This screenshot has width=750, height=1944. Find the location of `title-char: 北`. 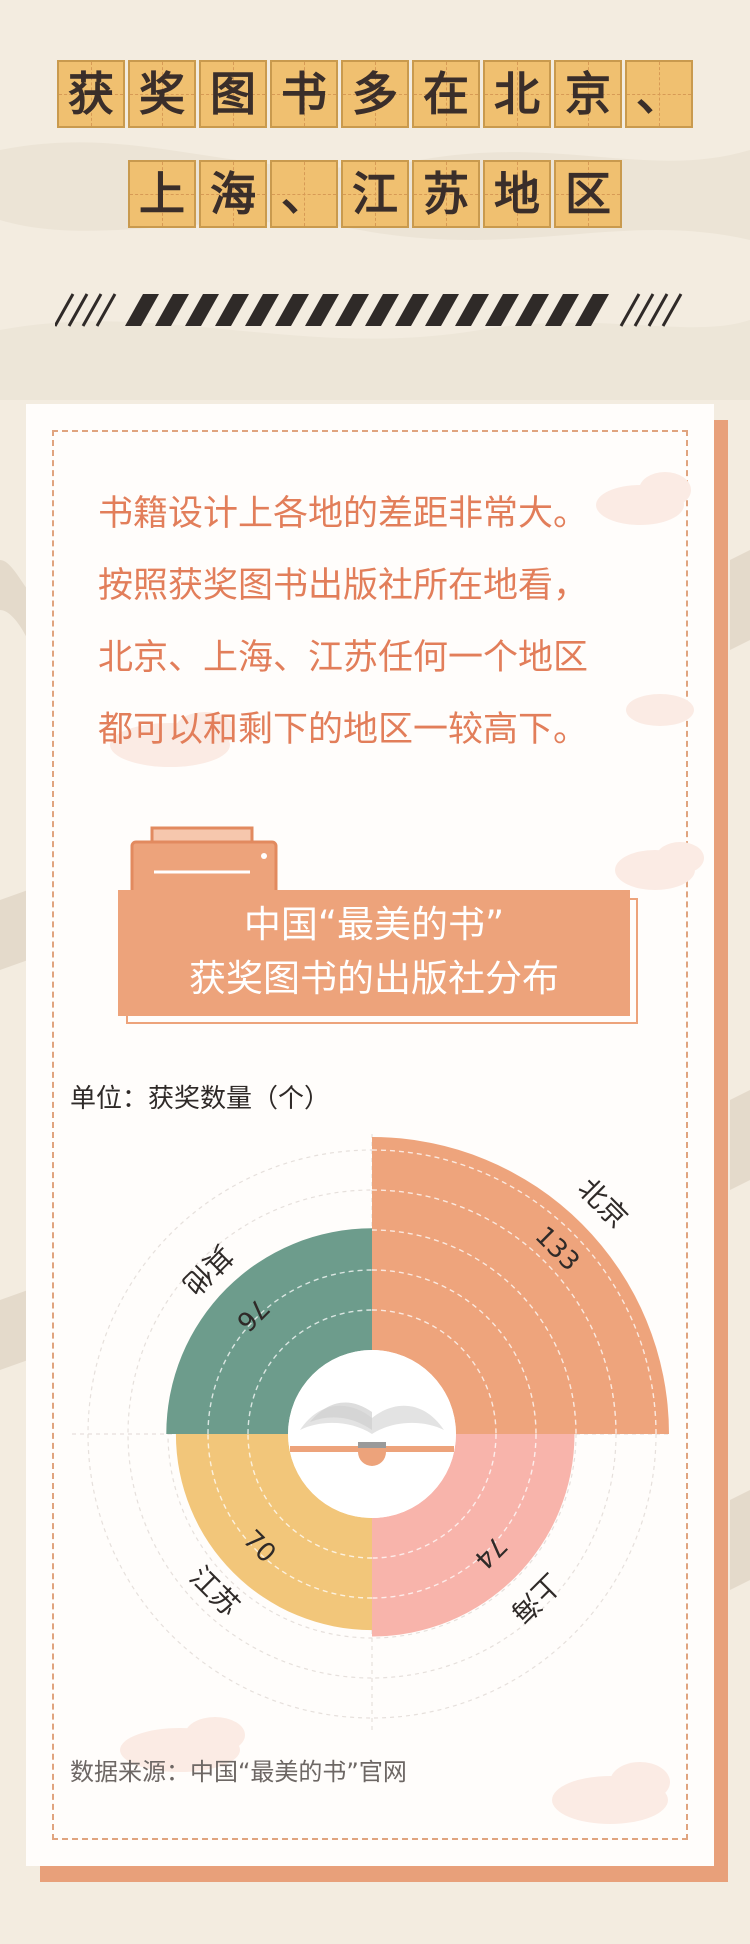

title-char: 北 is located at coordinates (517, 94).